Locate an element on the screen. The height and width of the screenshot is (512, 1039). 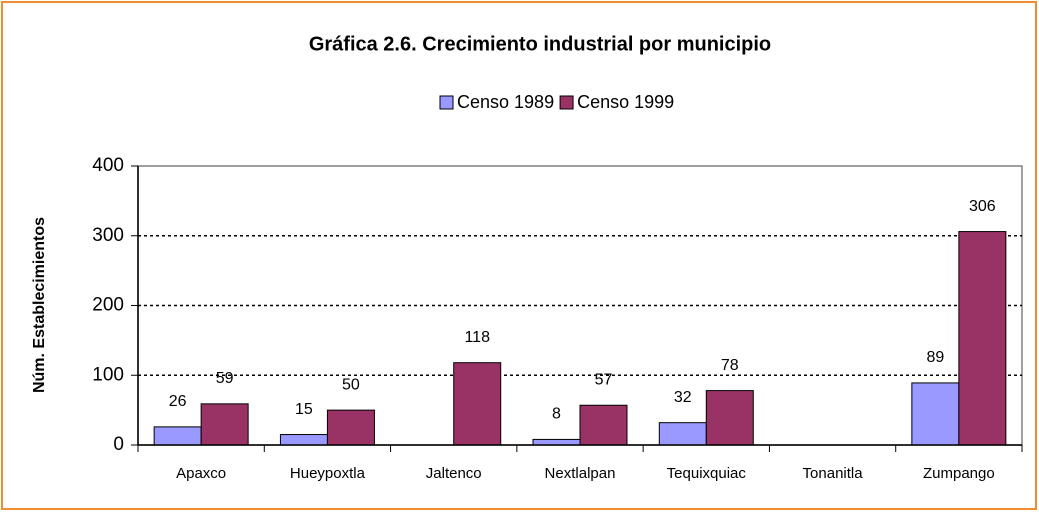
value-label: 306 is located at coordinates (982, 206).